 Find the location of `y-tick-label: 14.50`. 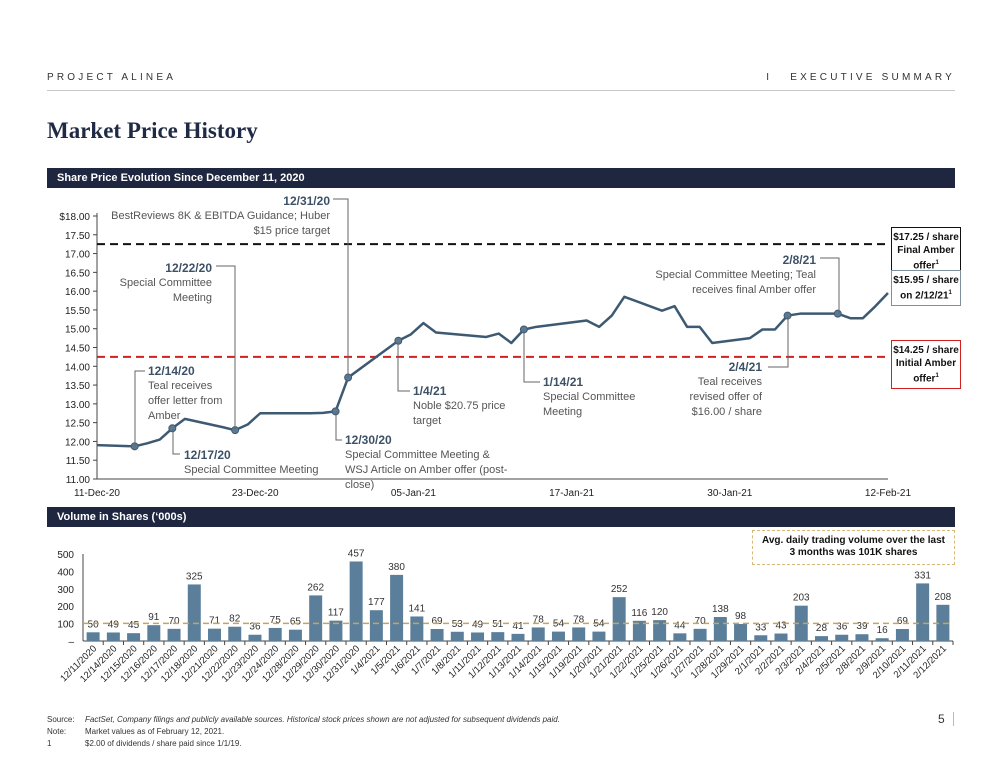

y-tick-label: 14.50 is located at coordinates (77, 349).